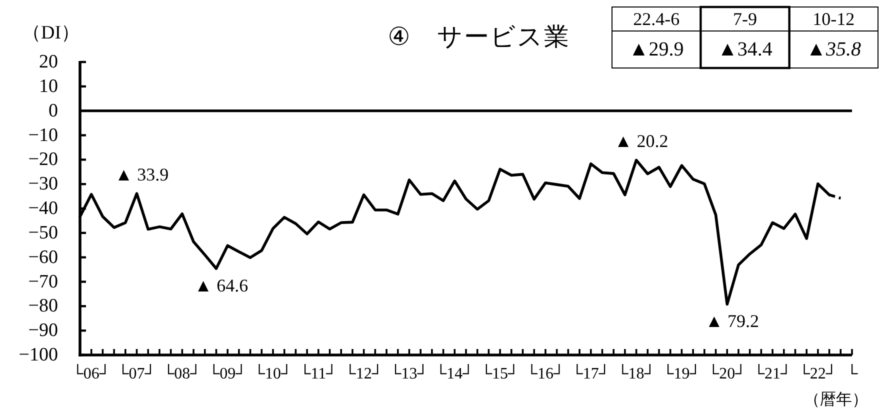  What do you see at coordinates (834, 49) in the screenshot?
I see `table-cell: ▲35.8` at bounding box center [834, 49].